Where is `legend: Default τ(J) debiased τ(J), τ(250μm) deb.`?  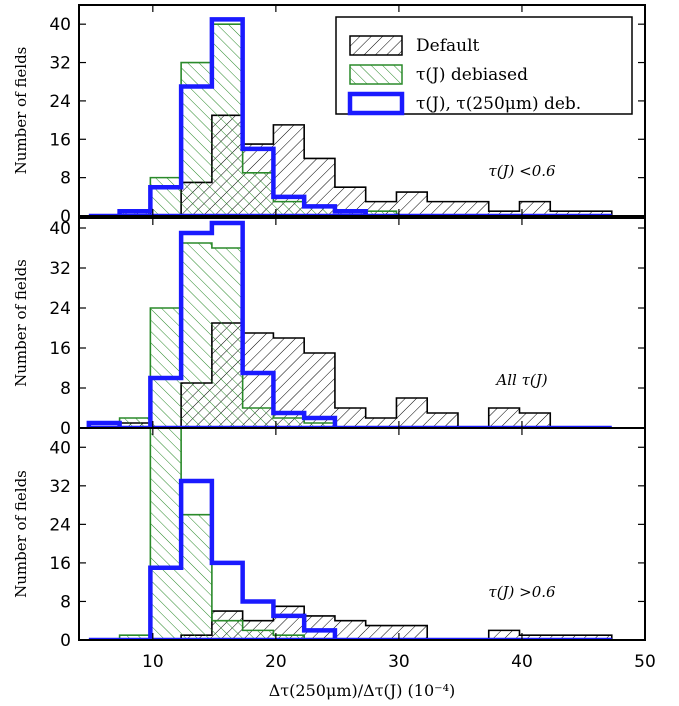 legend: Default τ(J) debiased τ(J), τ(250μm) deb. is located at coordinates (484, 66).